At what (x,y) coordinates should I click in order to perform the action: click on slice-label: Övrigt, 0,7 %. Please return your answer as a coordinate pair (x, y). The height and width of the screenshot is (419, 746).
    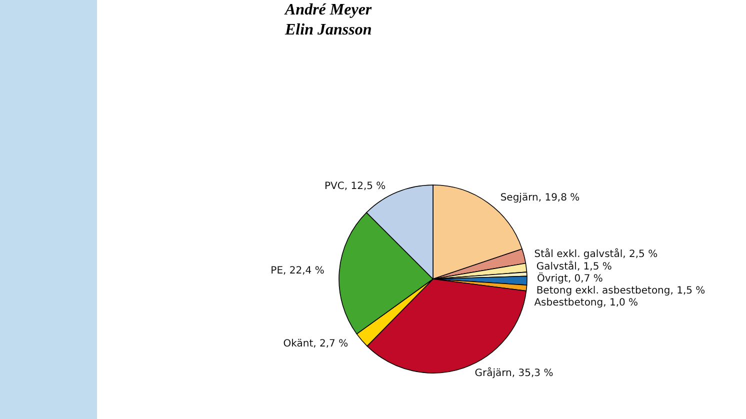
    Looking at the image, I should click on (570, 277).